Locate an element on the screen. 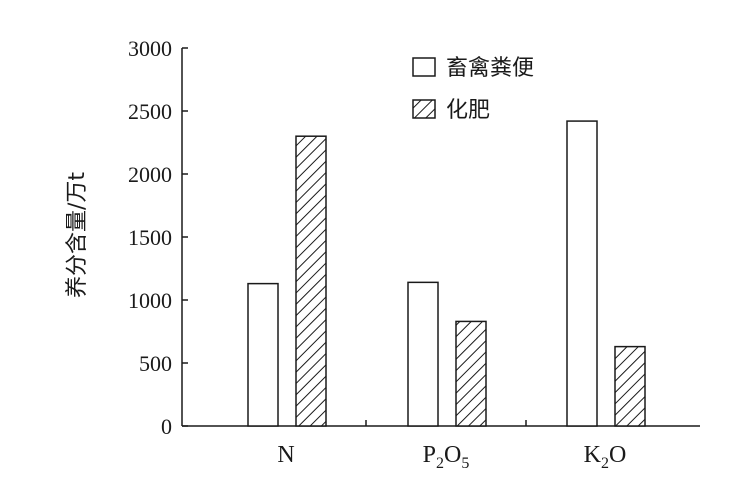 The image size is (750, 500). y-tick-label: 3000 is located at coordinates (150, 48).